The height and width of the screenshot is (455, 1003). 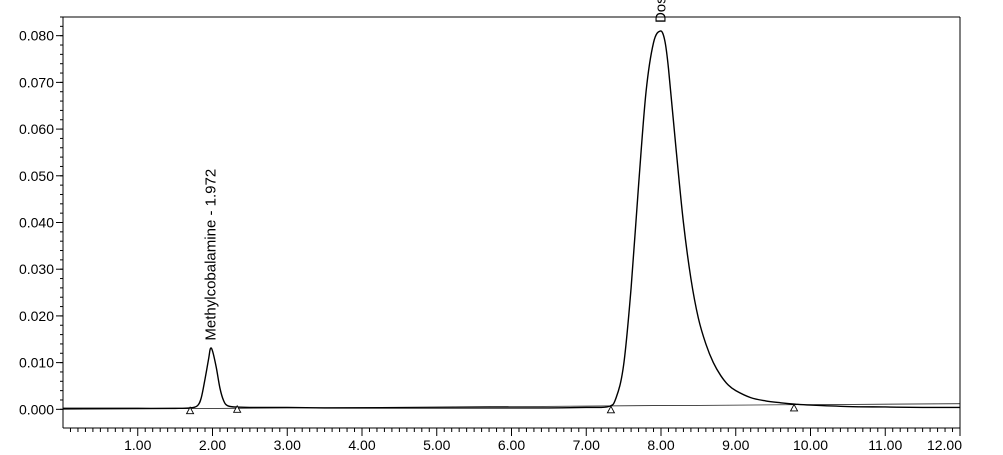 What do you see at coordinates (36, 82) in the screenshot?
I see `y-tick-label: 0.070` at bounding box center [36, 82].